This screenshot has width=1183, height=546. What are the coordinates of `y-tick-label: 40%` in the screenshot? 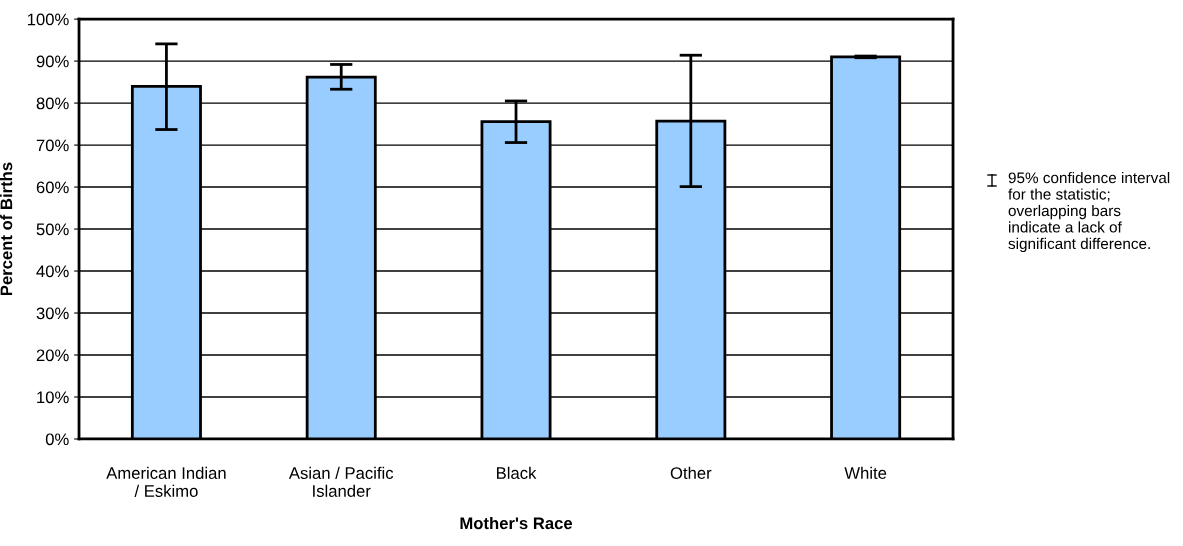 It's located at (52, 271).